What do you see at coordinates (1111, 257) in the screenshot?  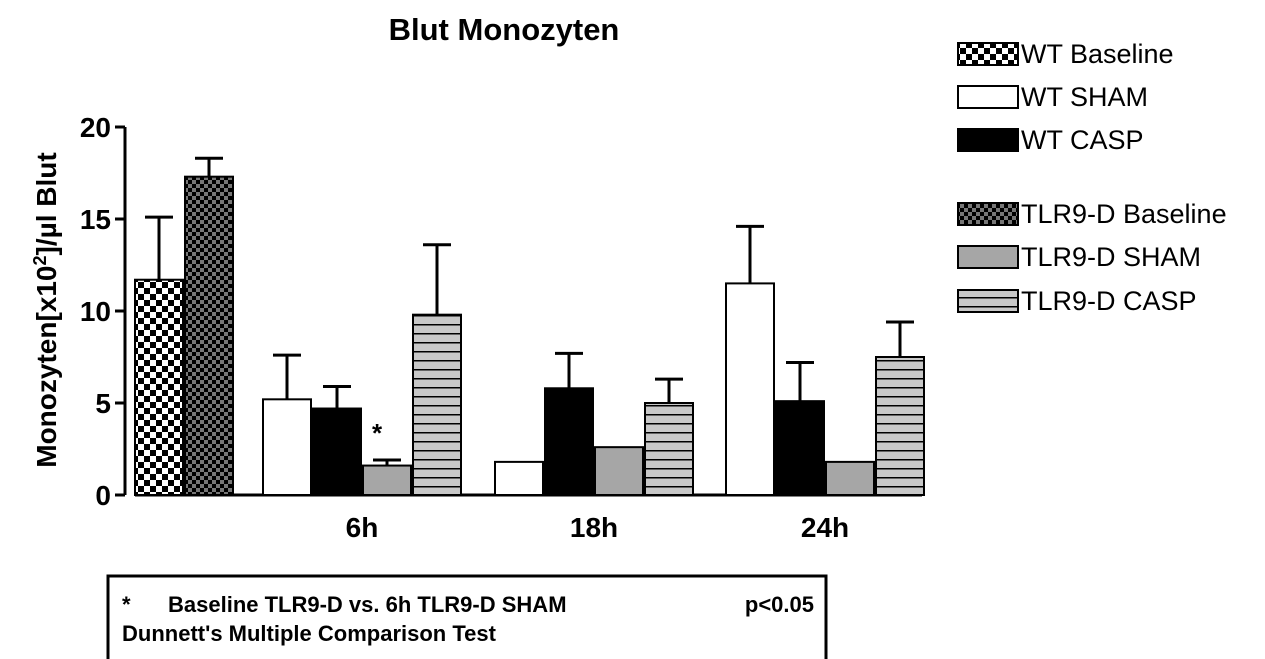 I see `legend-label-tlr9-d-sham: TLR9-D SHAM` at bounding box center [1111, 257].